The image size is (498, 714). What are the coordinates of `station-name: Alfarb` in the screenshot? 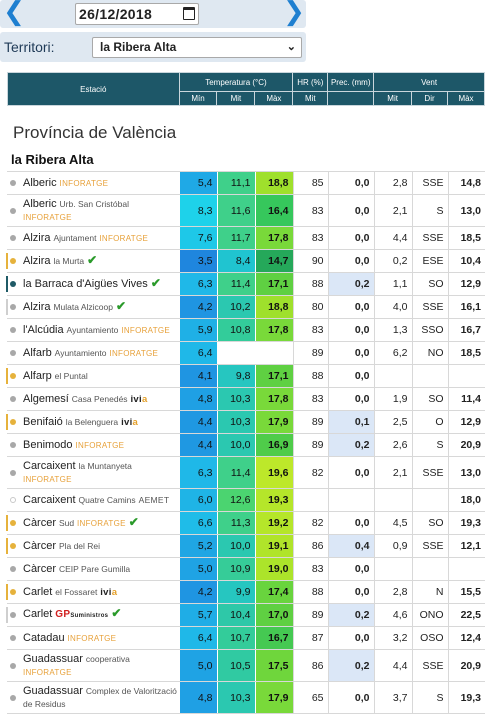 It's located at (37, 352).